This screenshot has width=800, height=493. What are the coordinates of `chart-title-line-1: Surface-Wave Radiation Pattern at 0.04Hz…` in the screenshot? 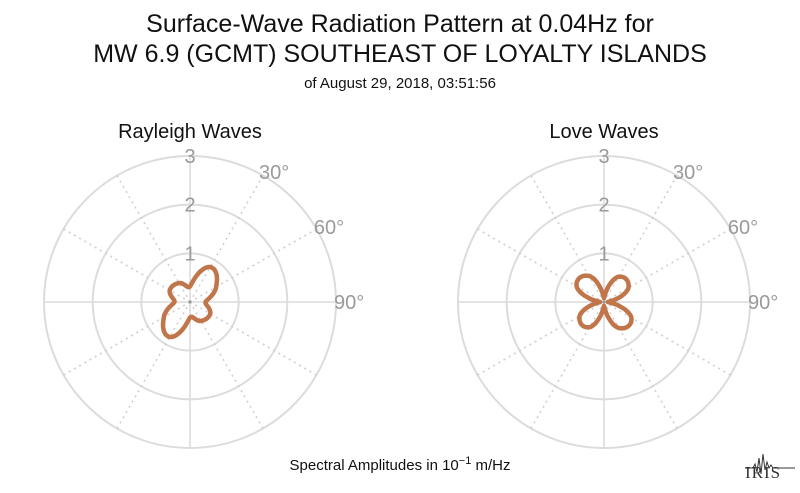 It's located at (400, 24).